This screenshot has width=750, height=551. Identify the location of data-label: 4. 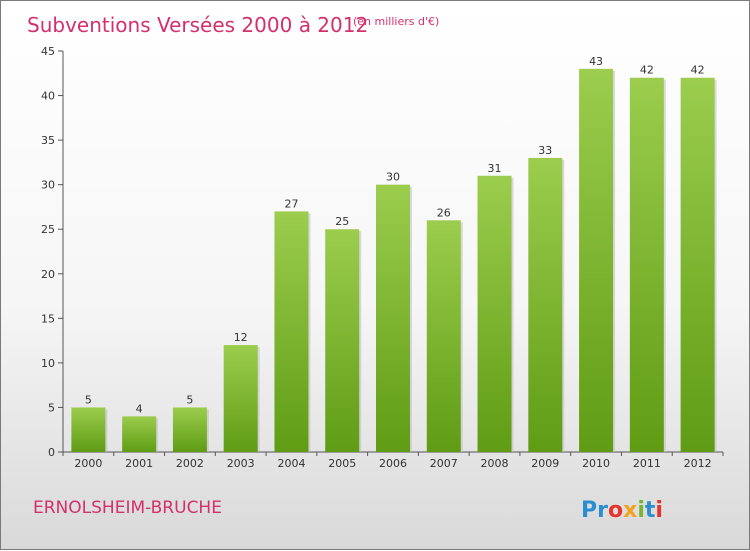
(139, 408).